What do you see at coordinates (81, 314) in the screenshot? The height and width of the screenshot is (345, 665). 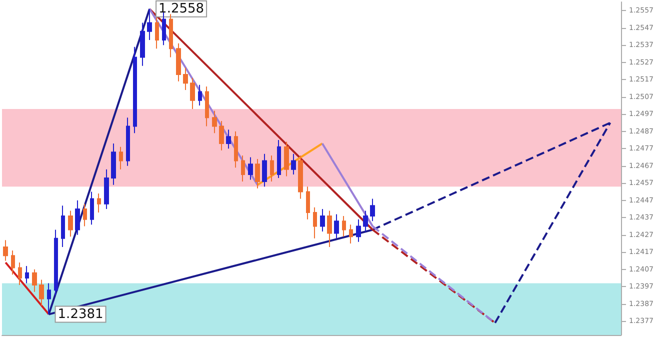 I see `data-label: 1.2381` at bounding box center [81, 314].